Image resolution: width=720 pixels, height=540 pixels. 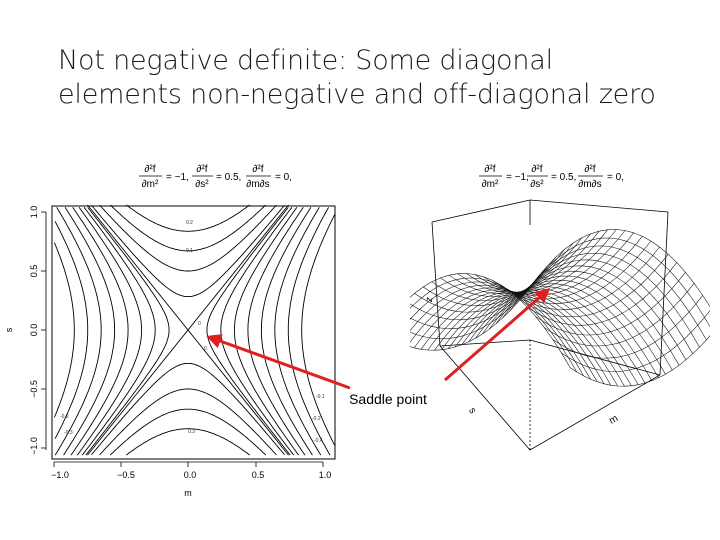 I want to click on arrow-to-surface-saddle, so click(x=497, y=335).